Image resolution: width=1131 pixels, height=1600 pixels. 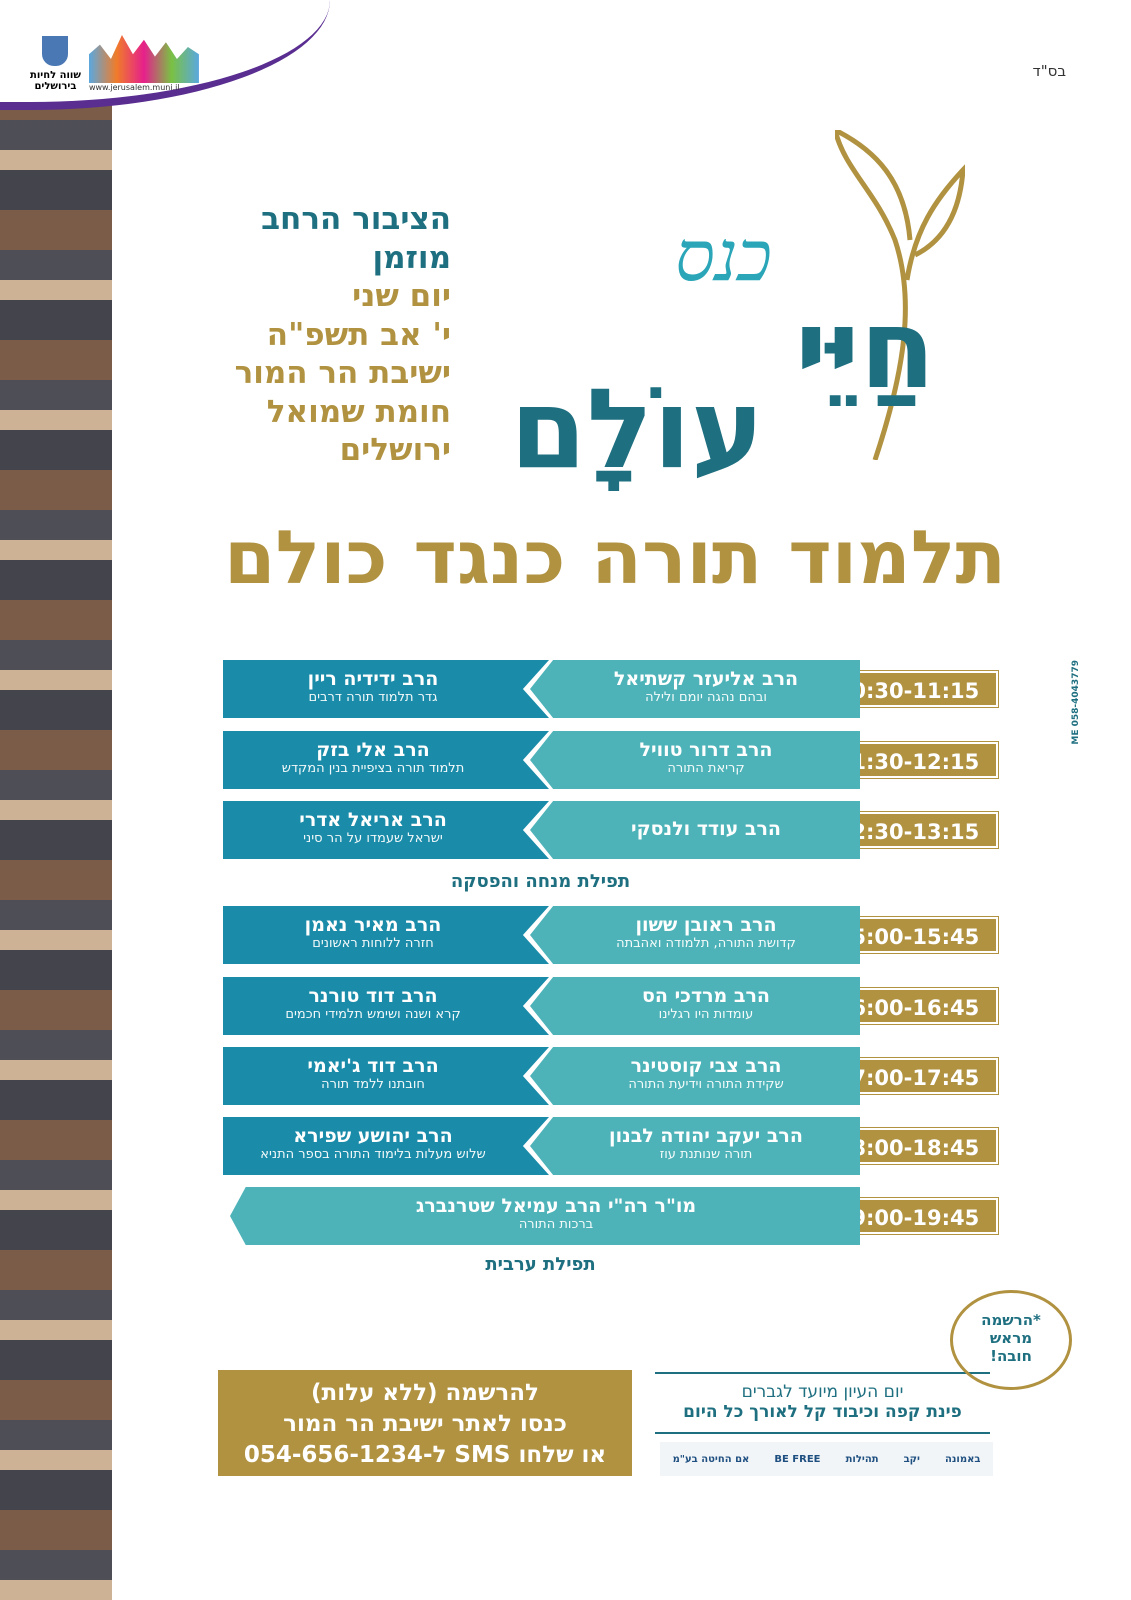 I want to click on speaker-name: הרב ידידיה ריין, so click(x=373, y=679).